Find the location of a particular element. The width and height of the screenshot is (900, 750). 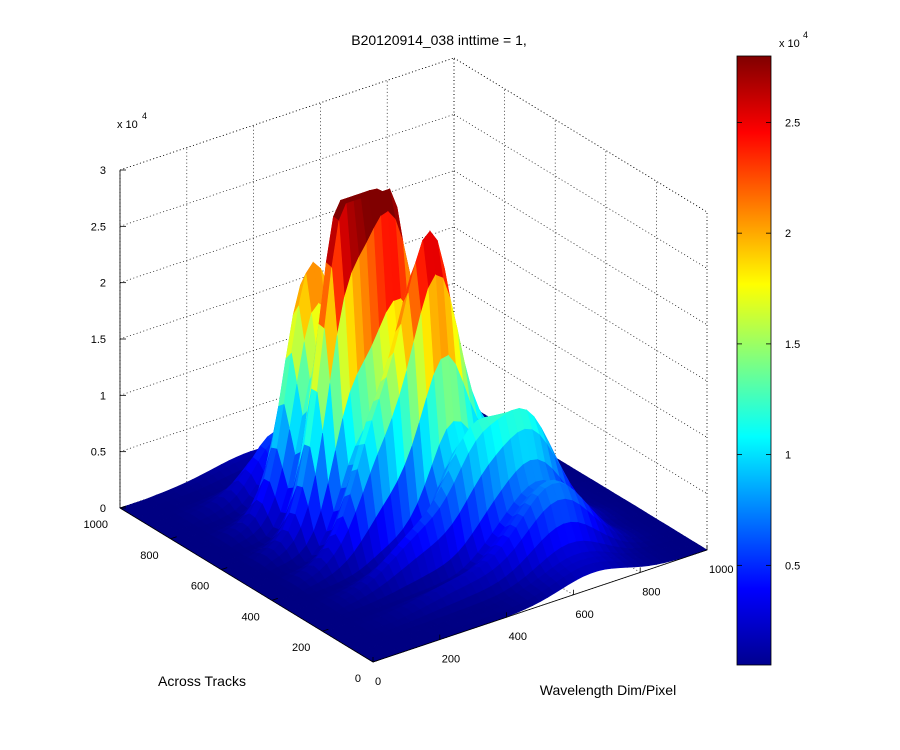

x-tick-label: 1000 is located at coordinates (721, 570).